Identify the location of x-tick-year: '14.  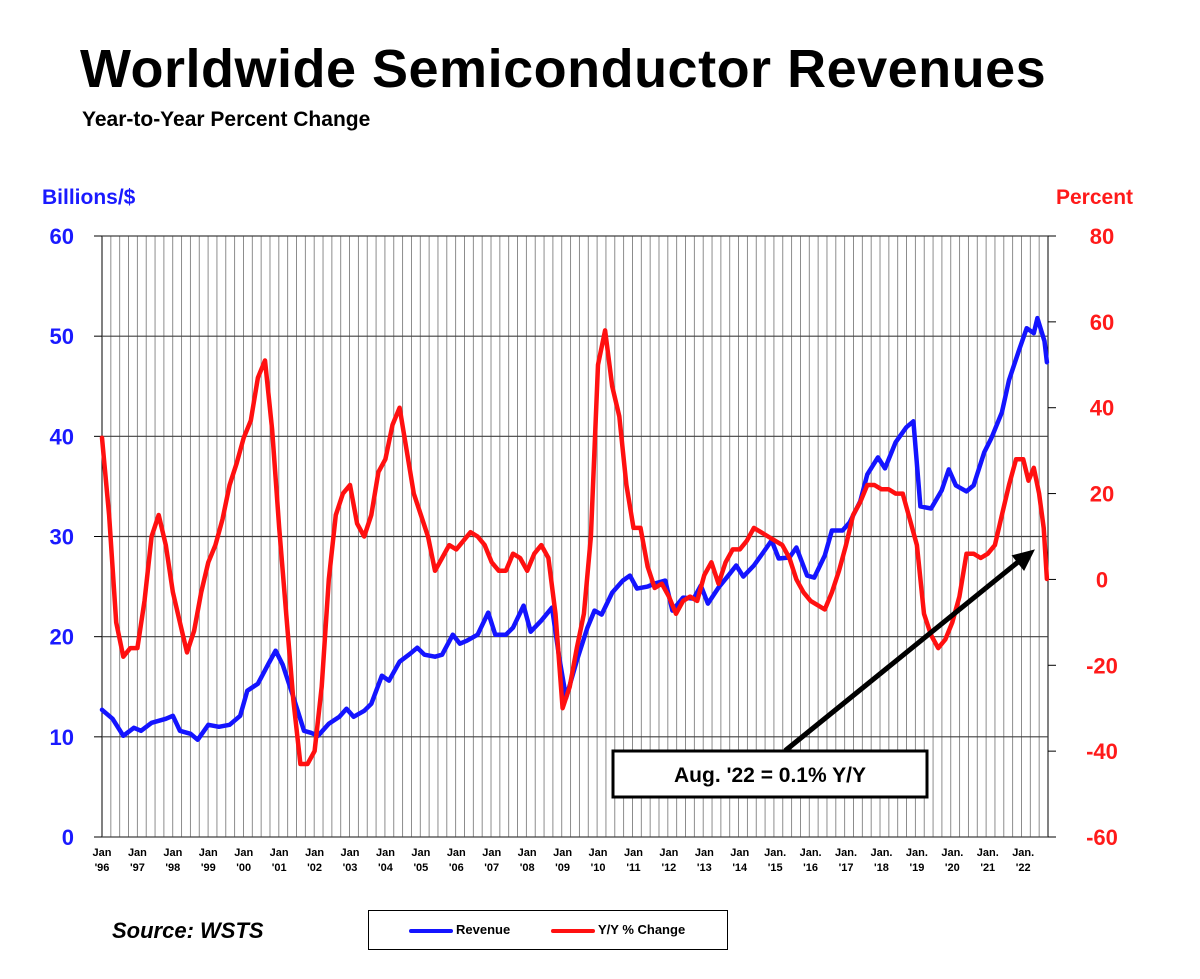
(740, 868).